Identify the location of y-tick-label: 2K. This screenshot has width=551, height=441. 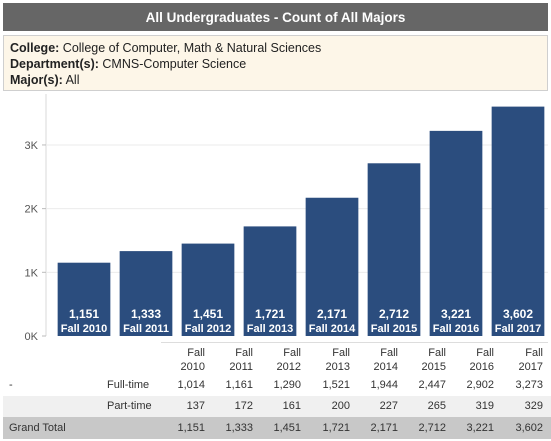
(32, 210).